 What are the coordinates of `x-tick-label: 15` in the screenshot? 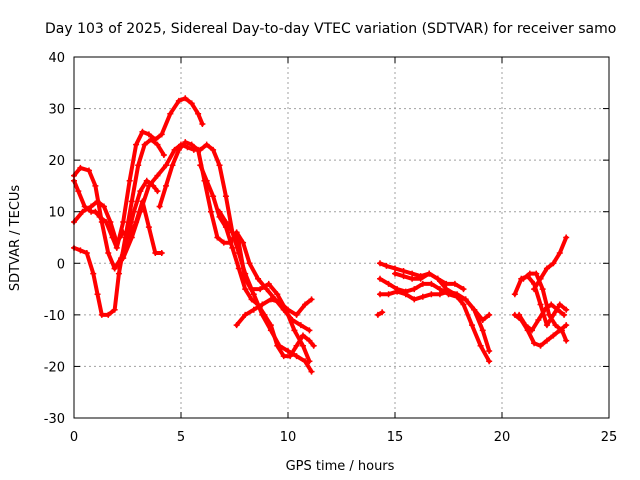 It's located at (395, 437).